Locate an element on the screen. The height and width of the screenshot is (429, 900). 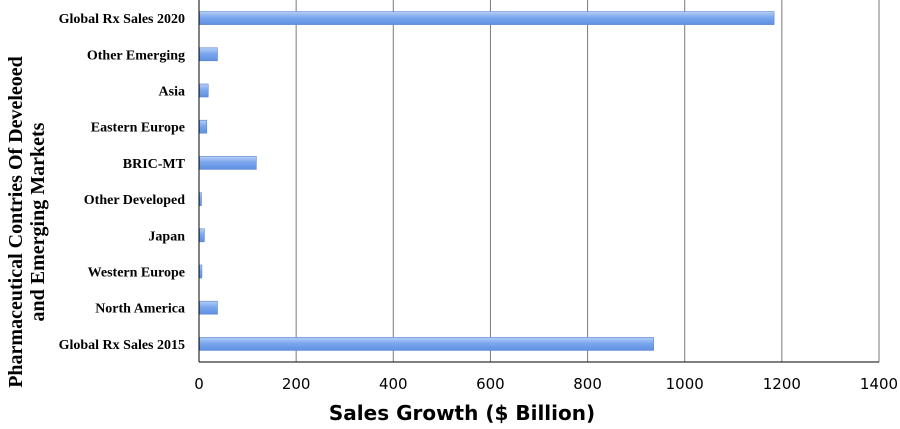
x-tick-label: 400 is located at coordinates (393, 384).